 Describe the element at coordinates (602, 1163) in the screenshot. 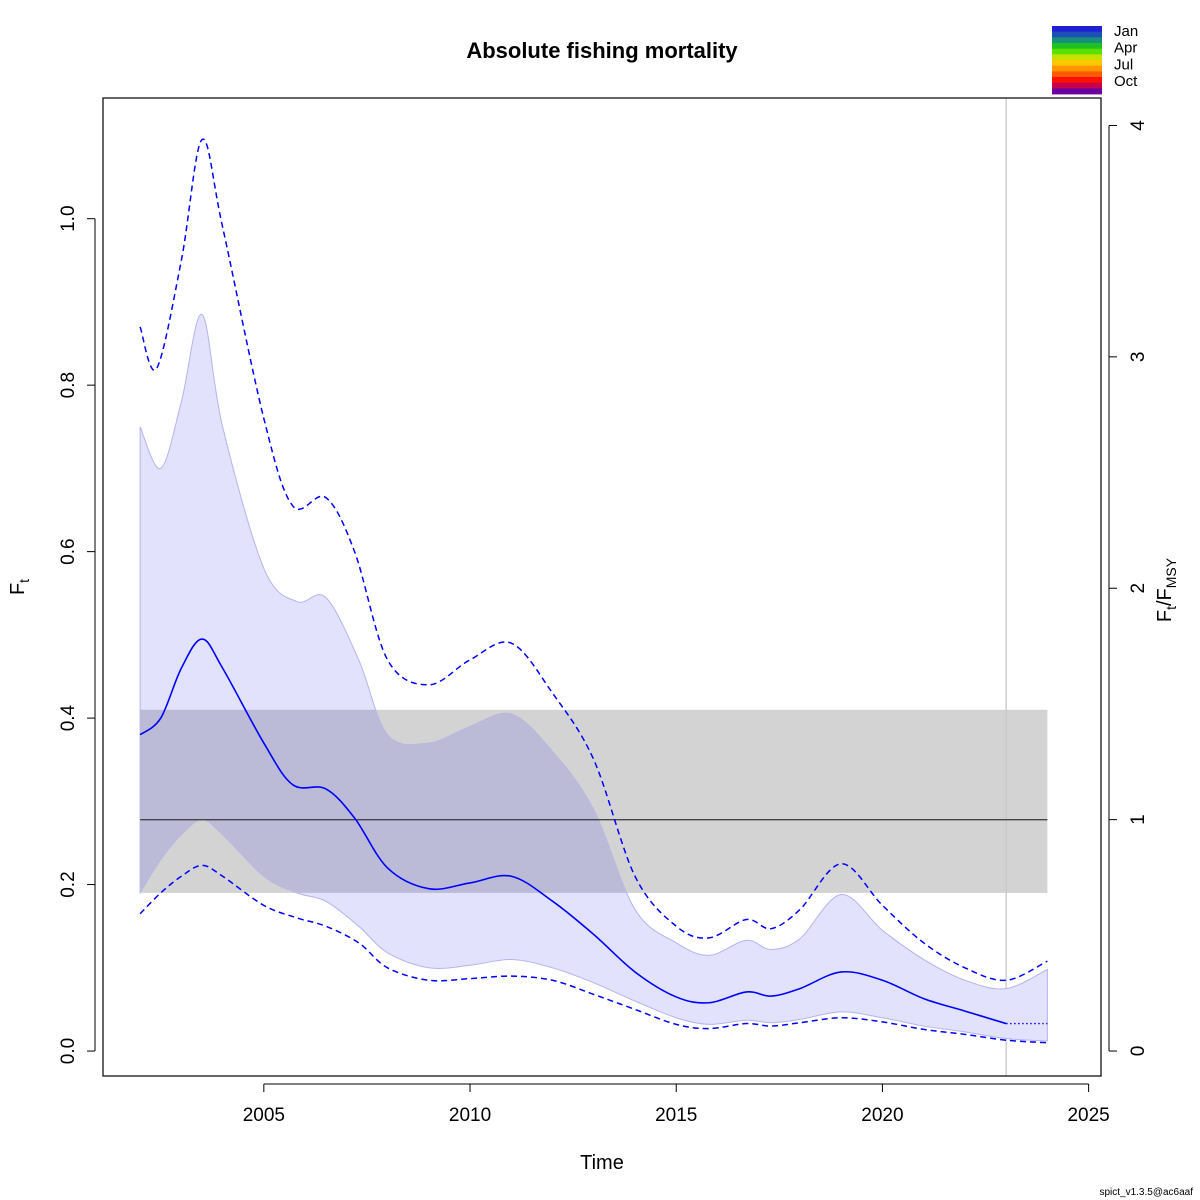

I see `x-axis-label: Time` at that location.